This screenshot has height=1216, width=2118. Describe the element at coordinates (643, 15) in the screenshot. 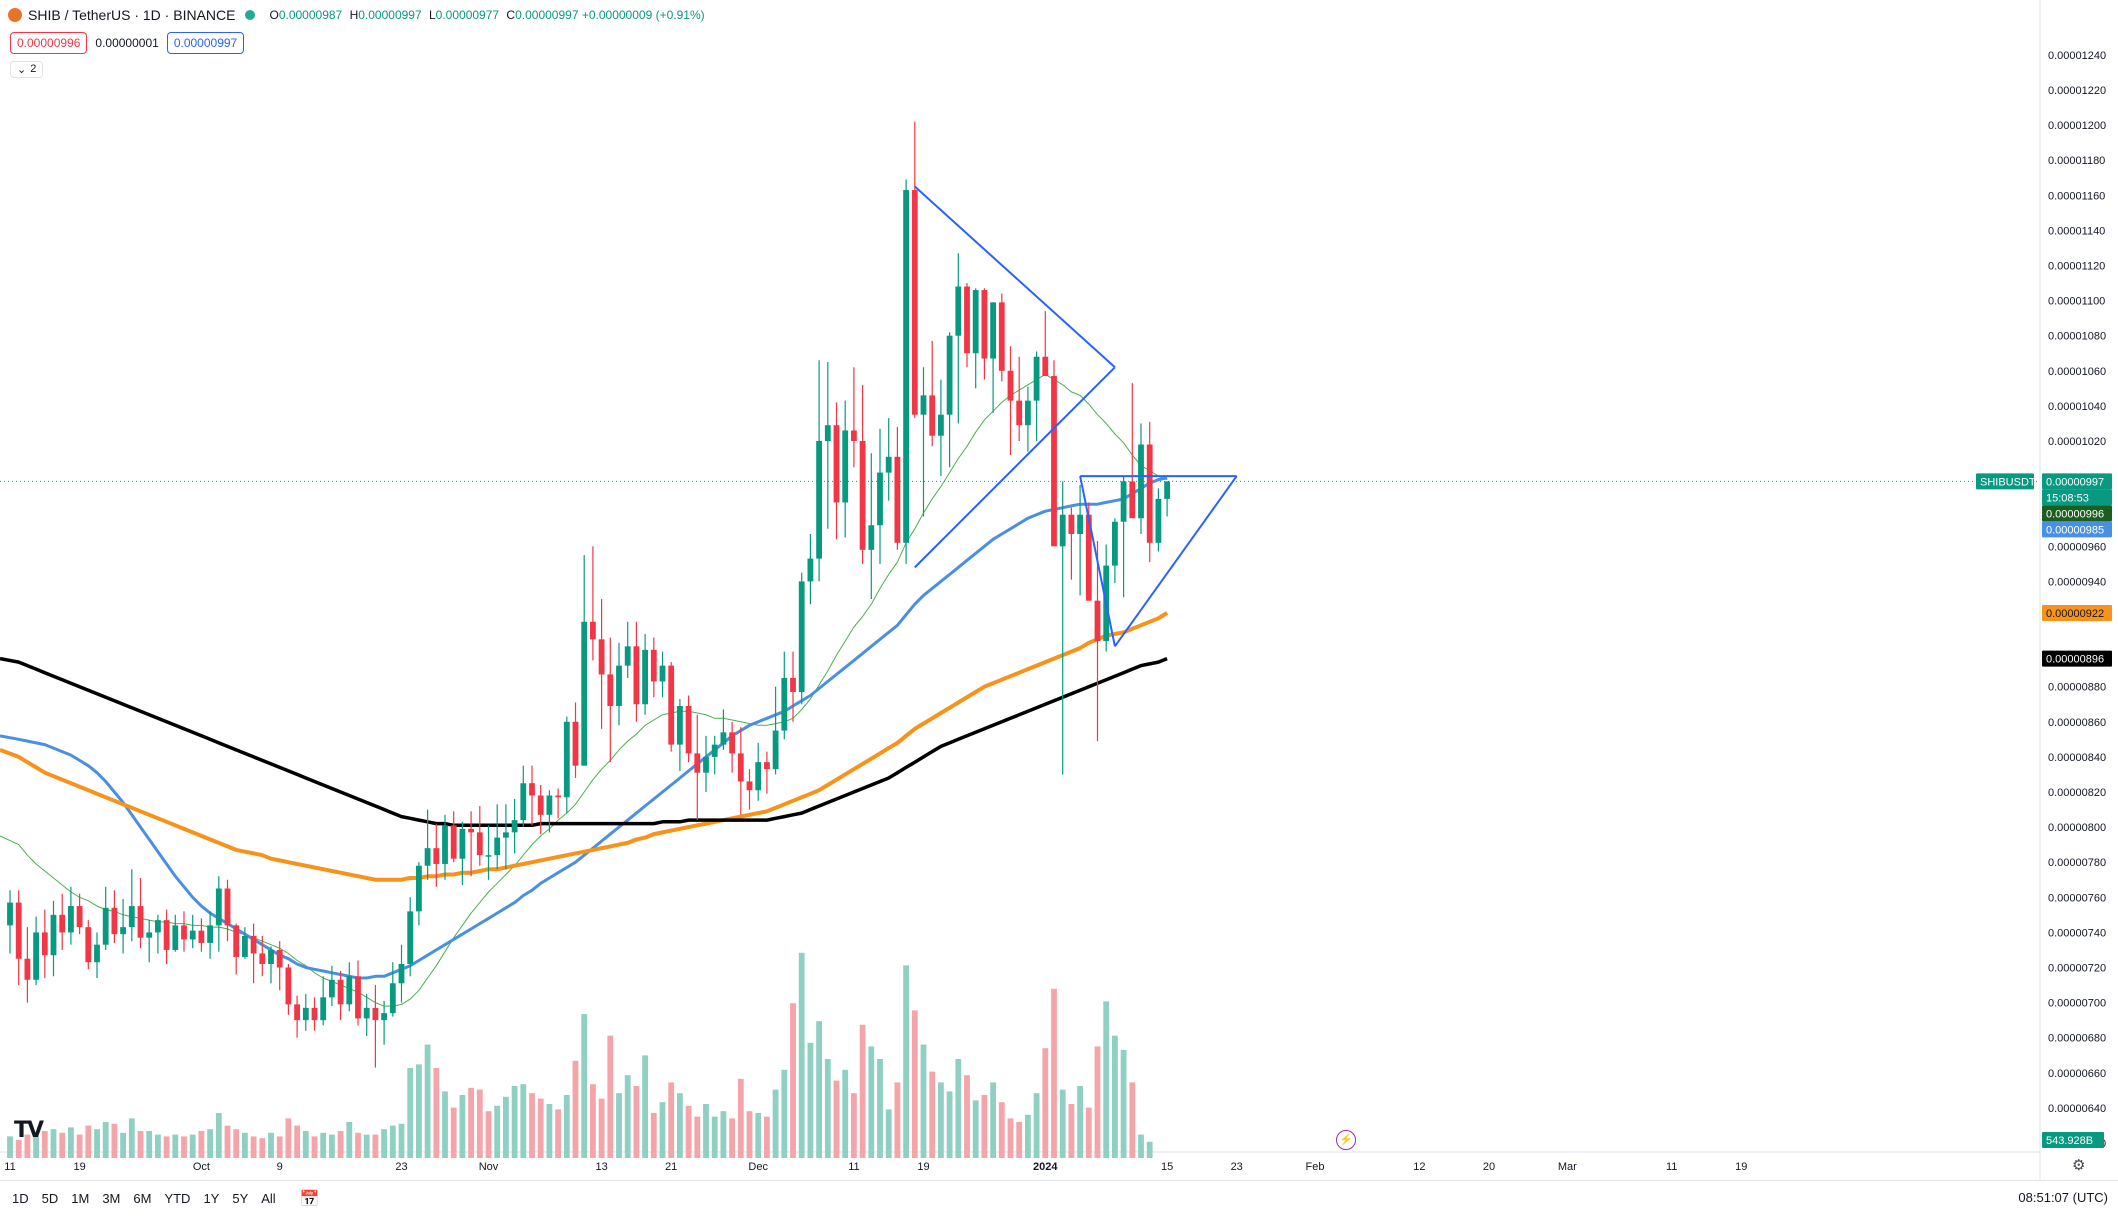

I see `change-value: +0.00000009 (+0.91%)` at that location.